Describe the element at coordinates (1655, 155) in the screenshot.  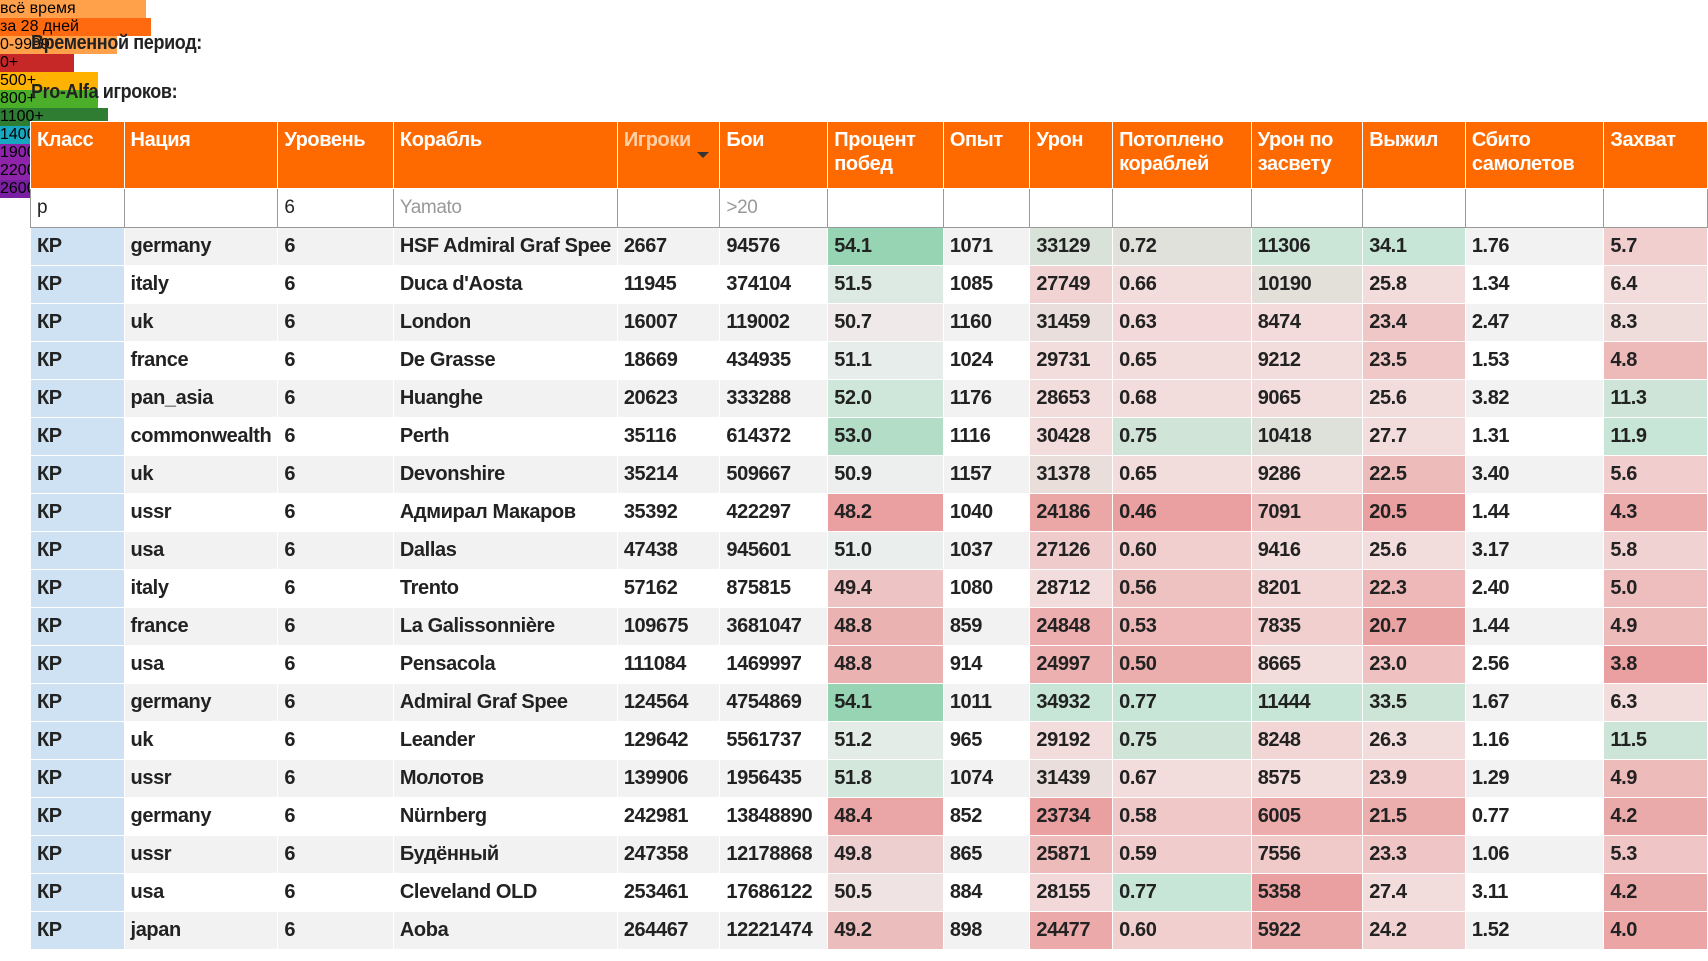
I see `column-header: Захват` at that location.